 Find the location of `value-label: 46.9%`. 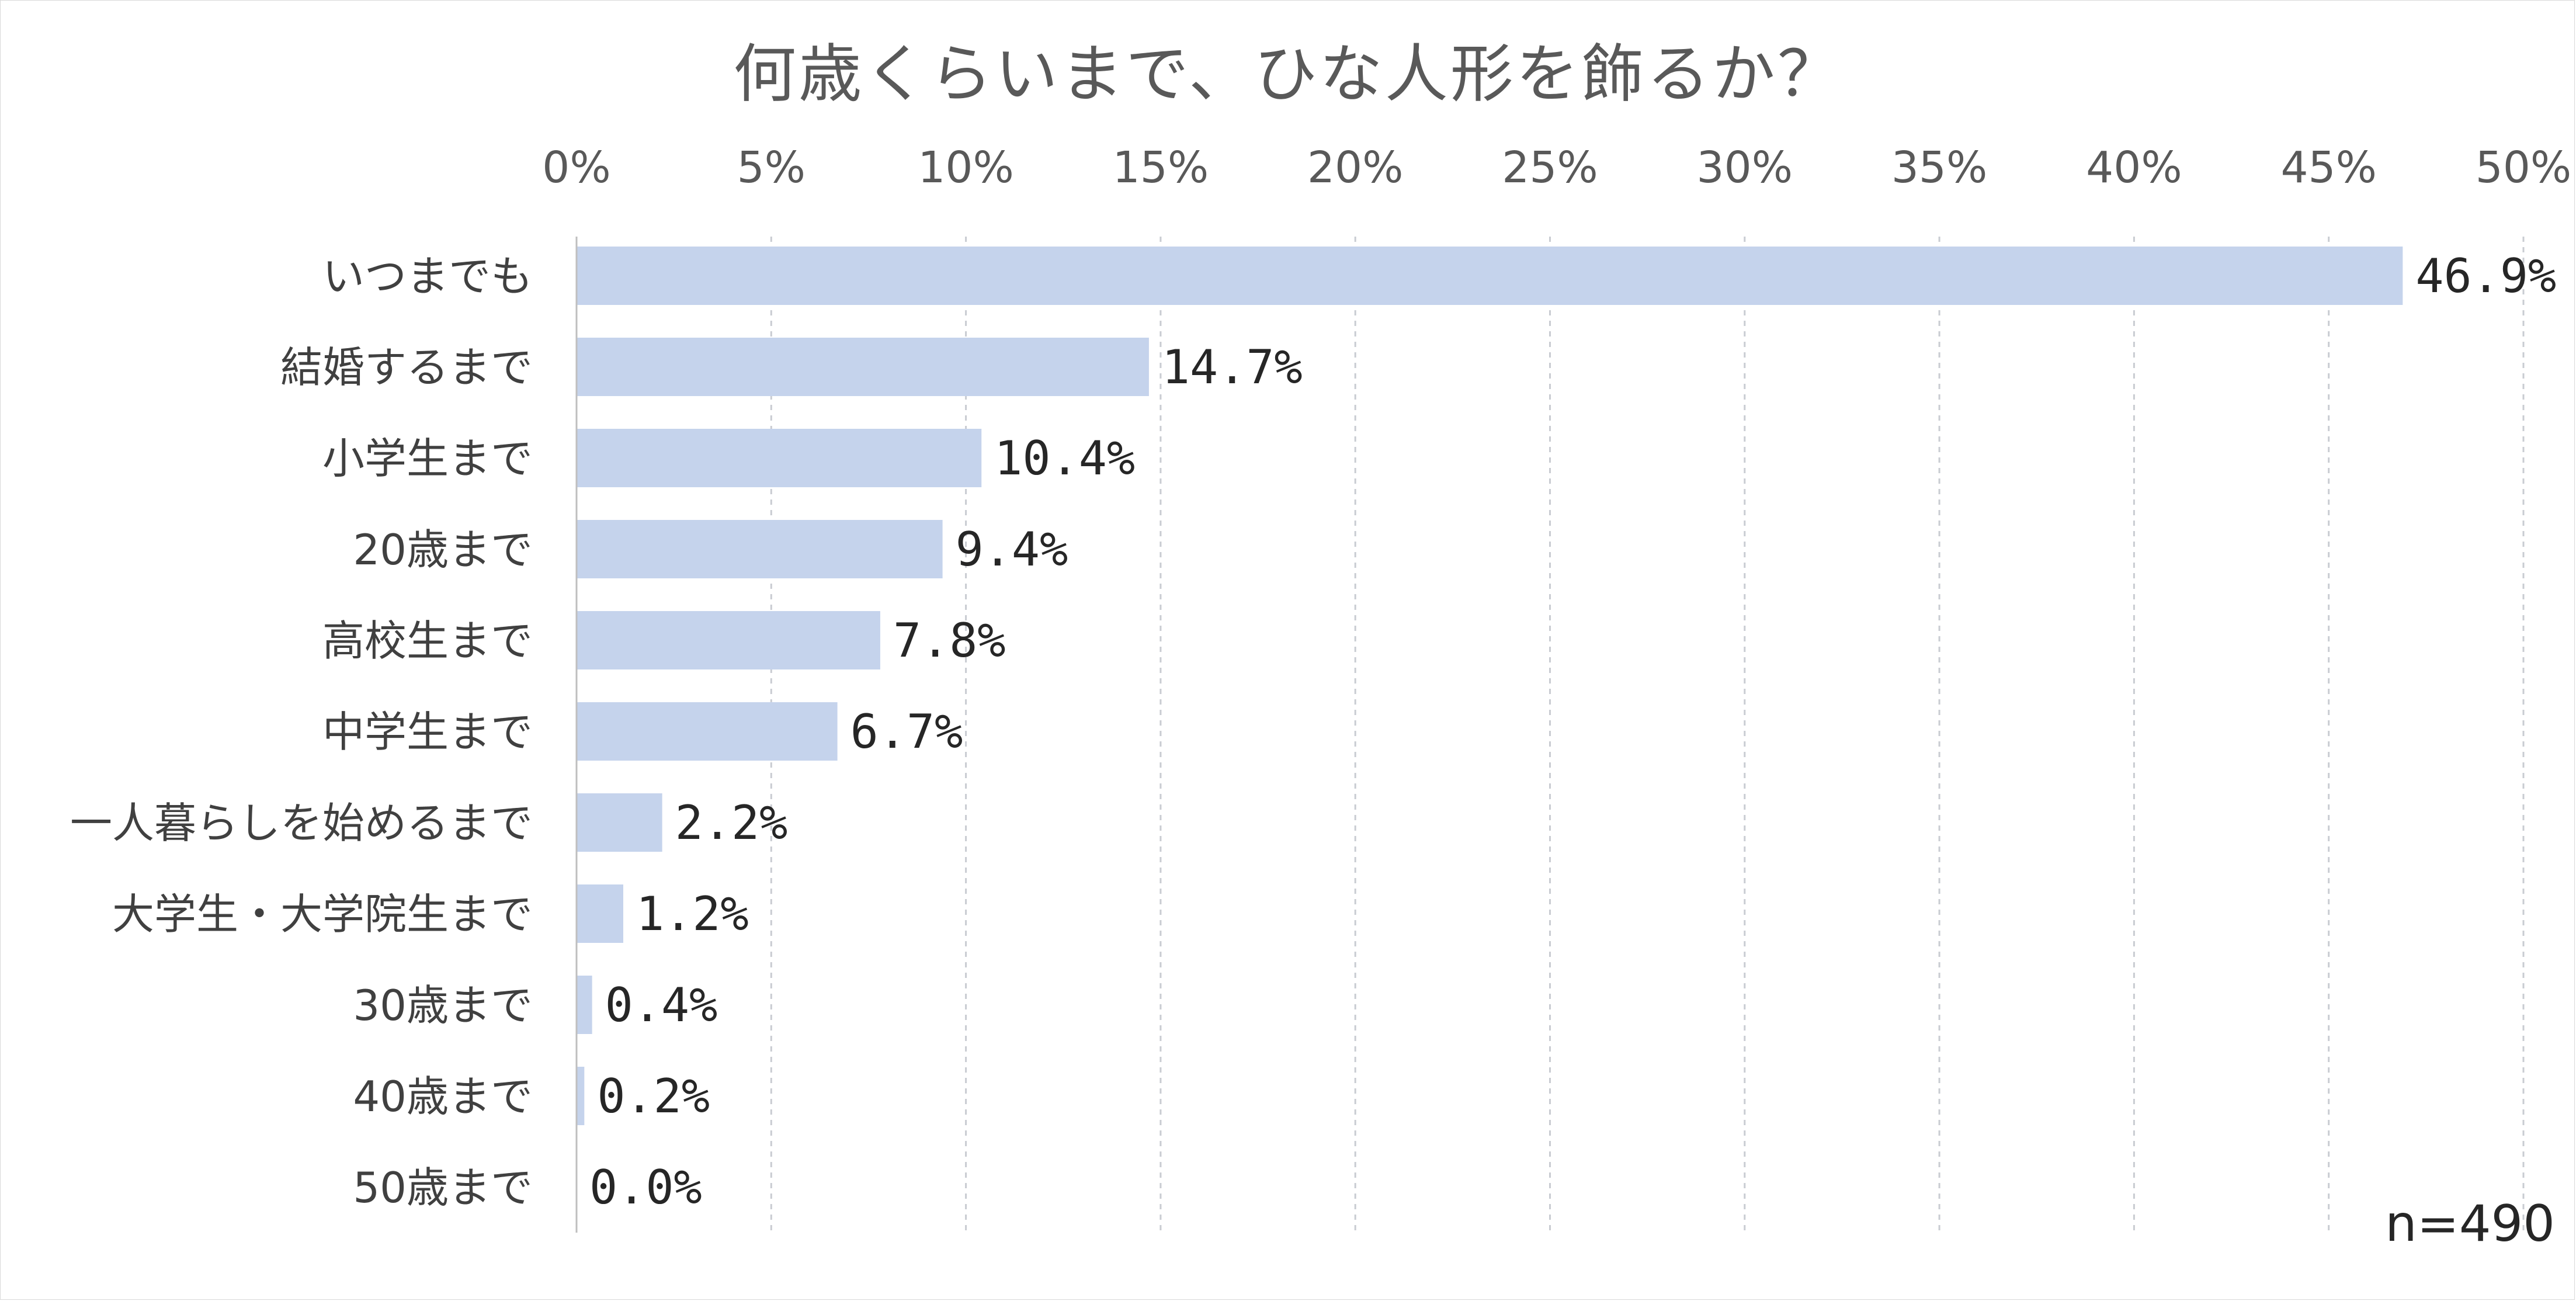

value-label: 46.9% is located at coordinates (2486, 276).